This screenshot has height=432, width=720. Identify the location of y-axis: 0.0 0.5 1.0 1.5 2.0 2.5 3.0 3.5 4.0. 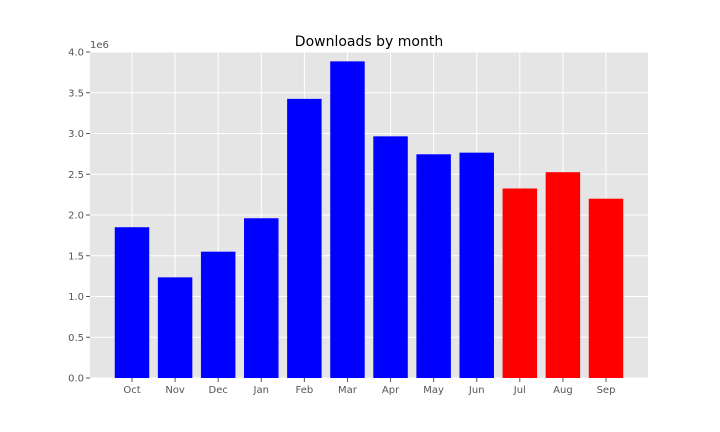
(79, 216).